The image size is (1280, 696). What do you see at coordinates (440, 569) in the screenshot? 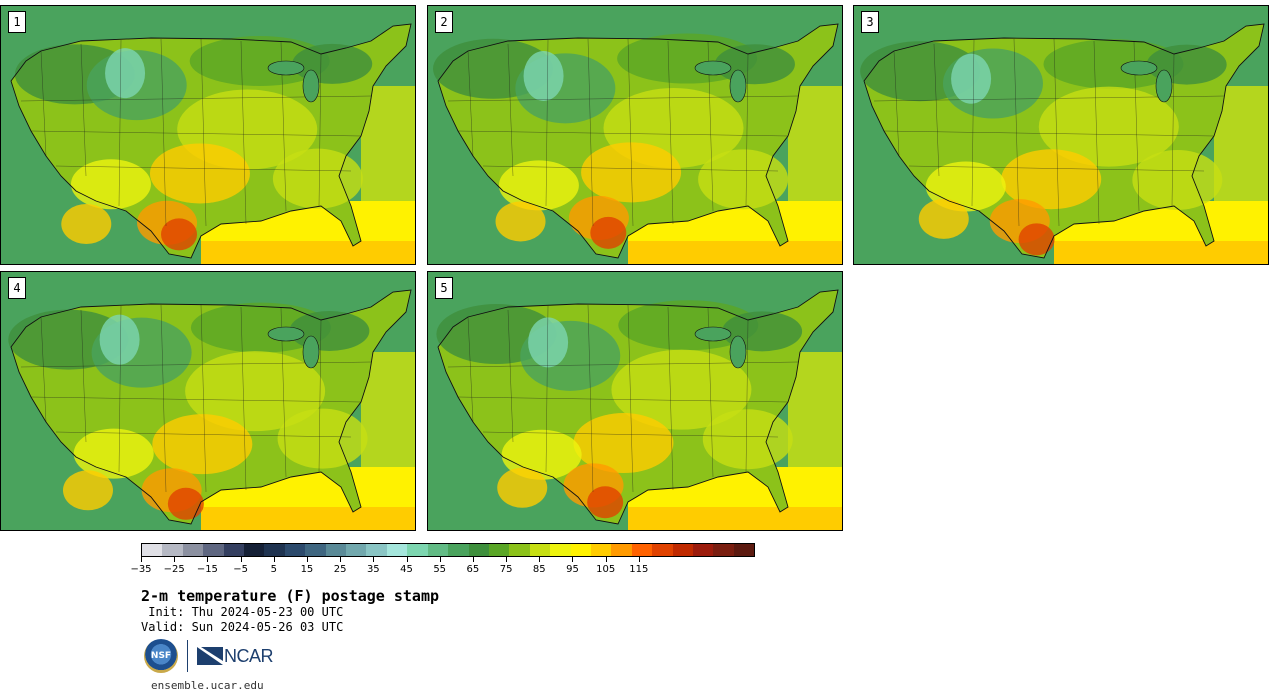
I see `colorbar-tick-label: 55` at bounding box center [440, 569].